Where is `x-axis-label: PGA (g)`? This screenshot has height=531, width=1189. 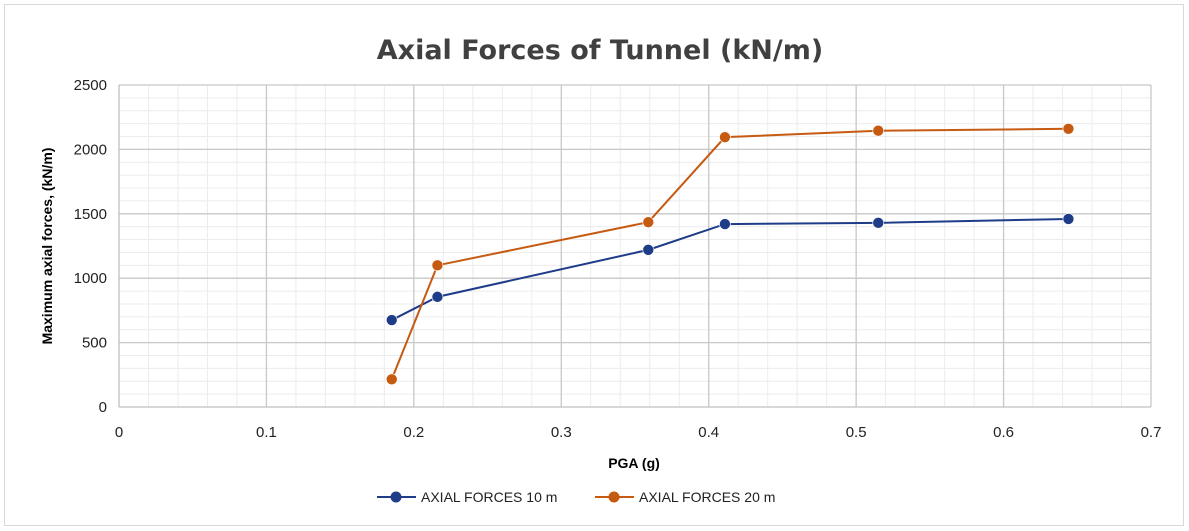
x-axis-label: PGA (g) is located at coordinates (634, 463).